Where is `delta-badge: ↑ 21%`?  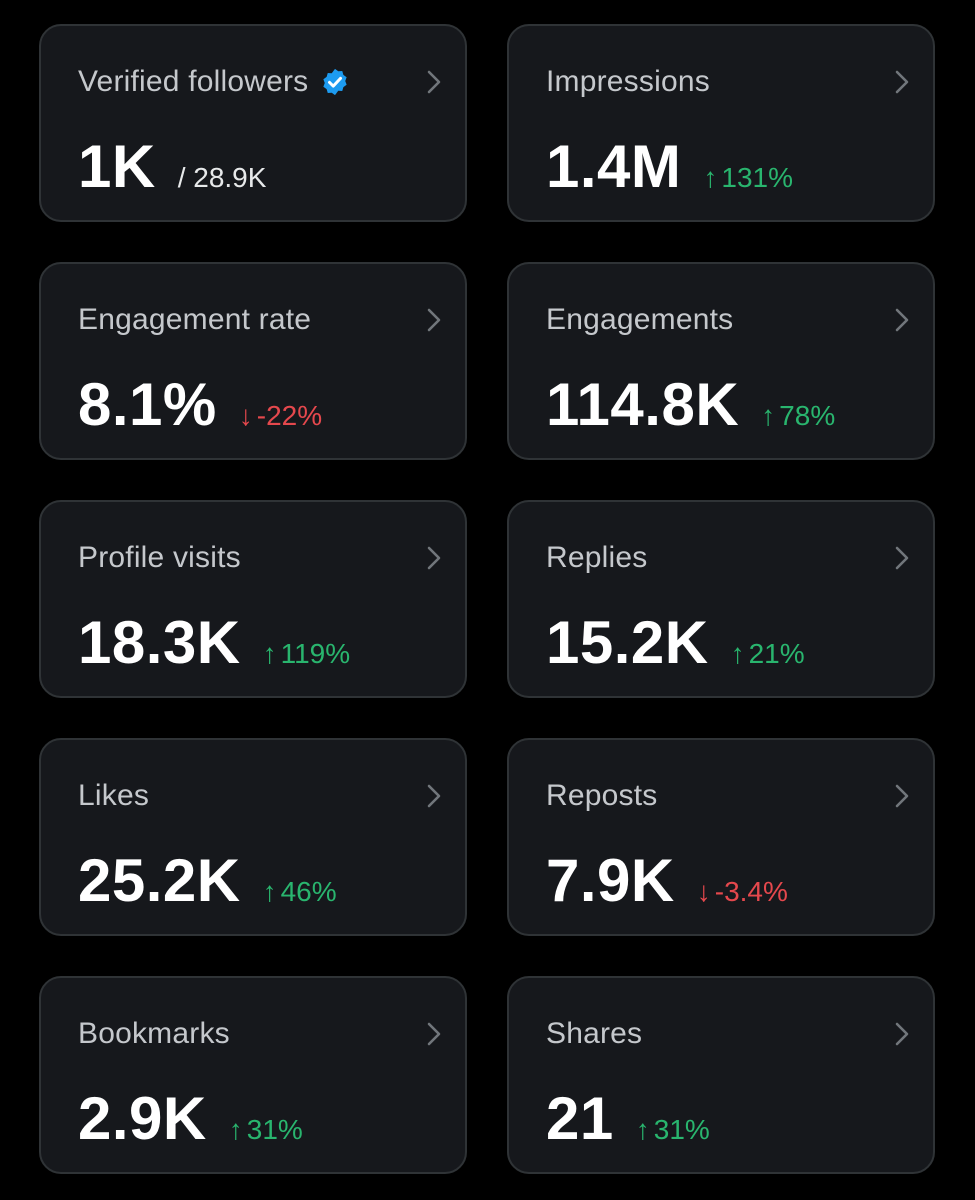 delta-badge: ↑ 21% is located at coordinates (768, 654).